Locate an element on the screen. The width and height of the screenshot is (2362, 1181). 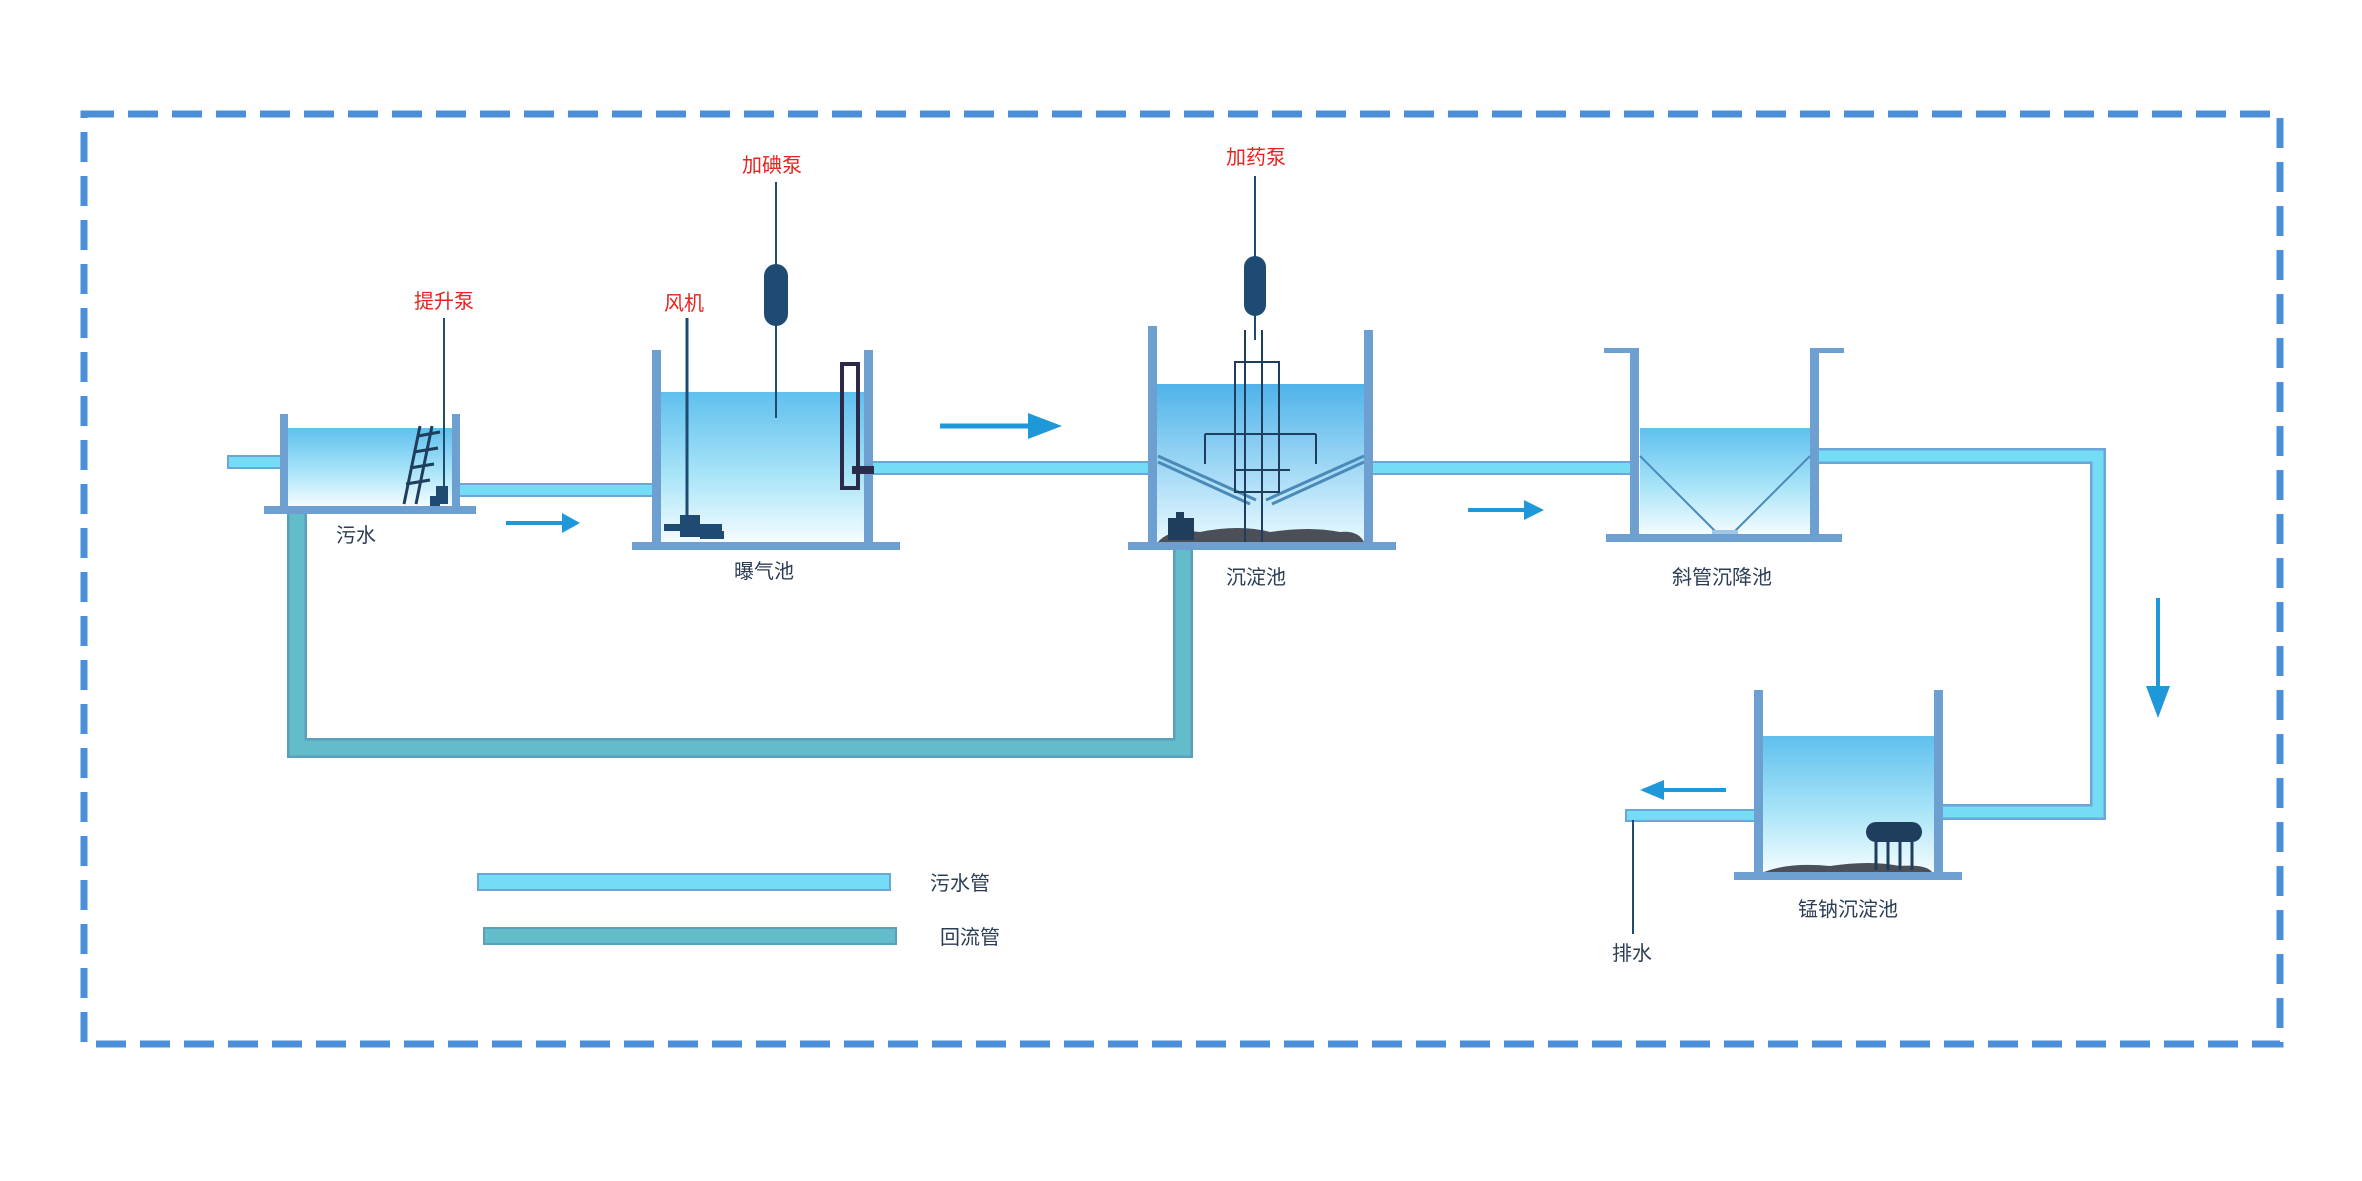
dosing-pump-icon is located at coordinates (1255, 286).